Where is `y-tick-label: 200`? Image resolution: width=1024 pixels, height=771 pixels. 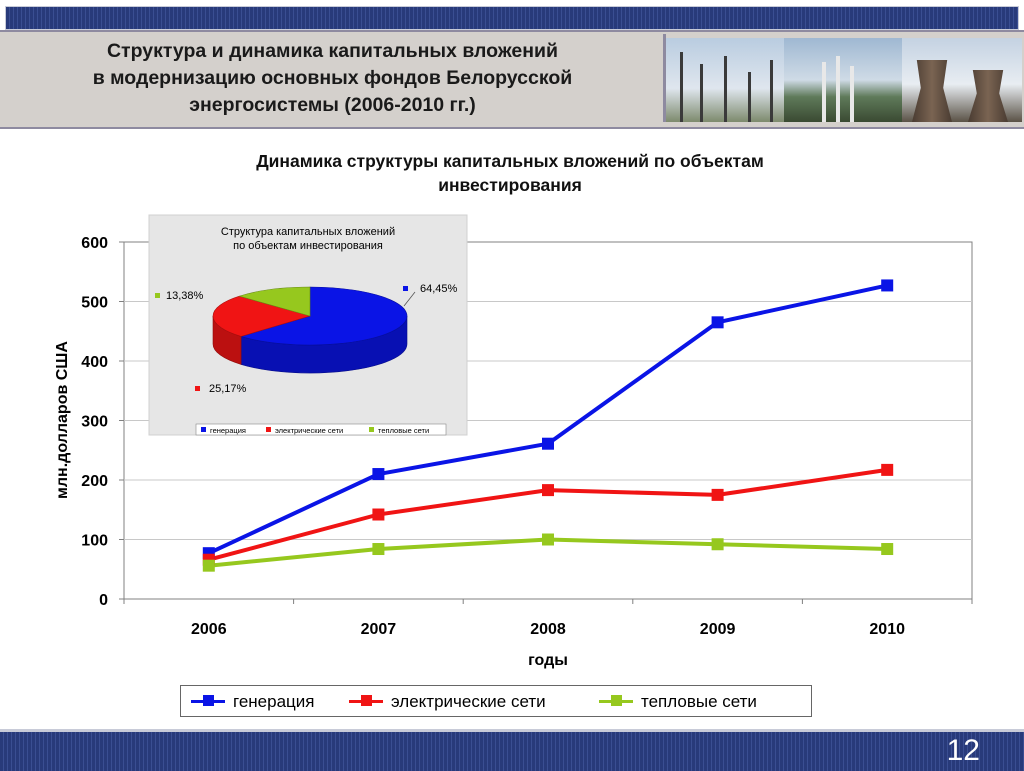
y-tick-label: 200 is located at coordinates (94, 481).